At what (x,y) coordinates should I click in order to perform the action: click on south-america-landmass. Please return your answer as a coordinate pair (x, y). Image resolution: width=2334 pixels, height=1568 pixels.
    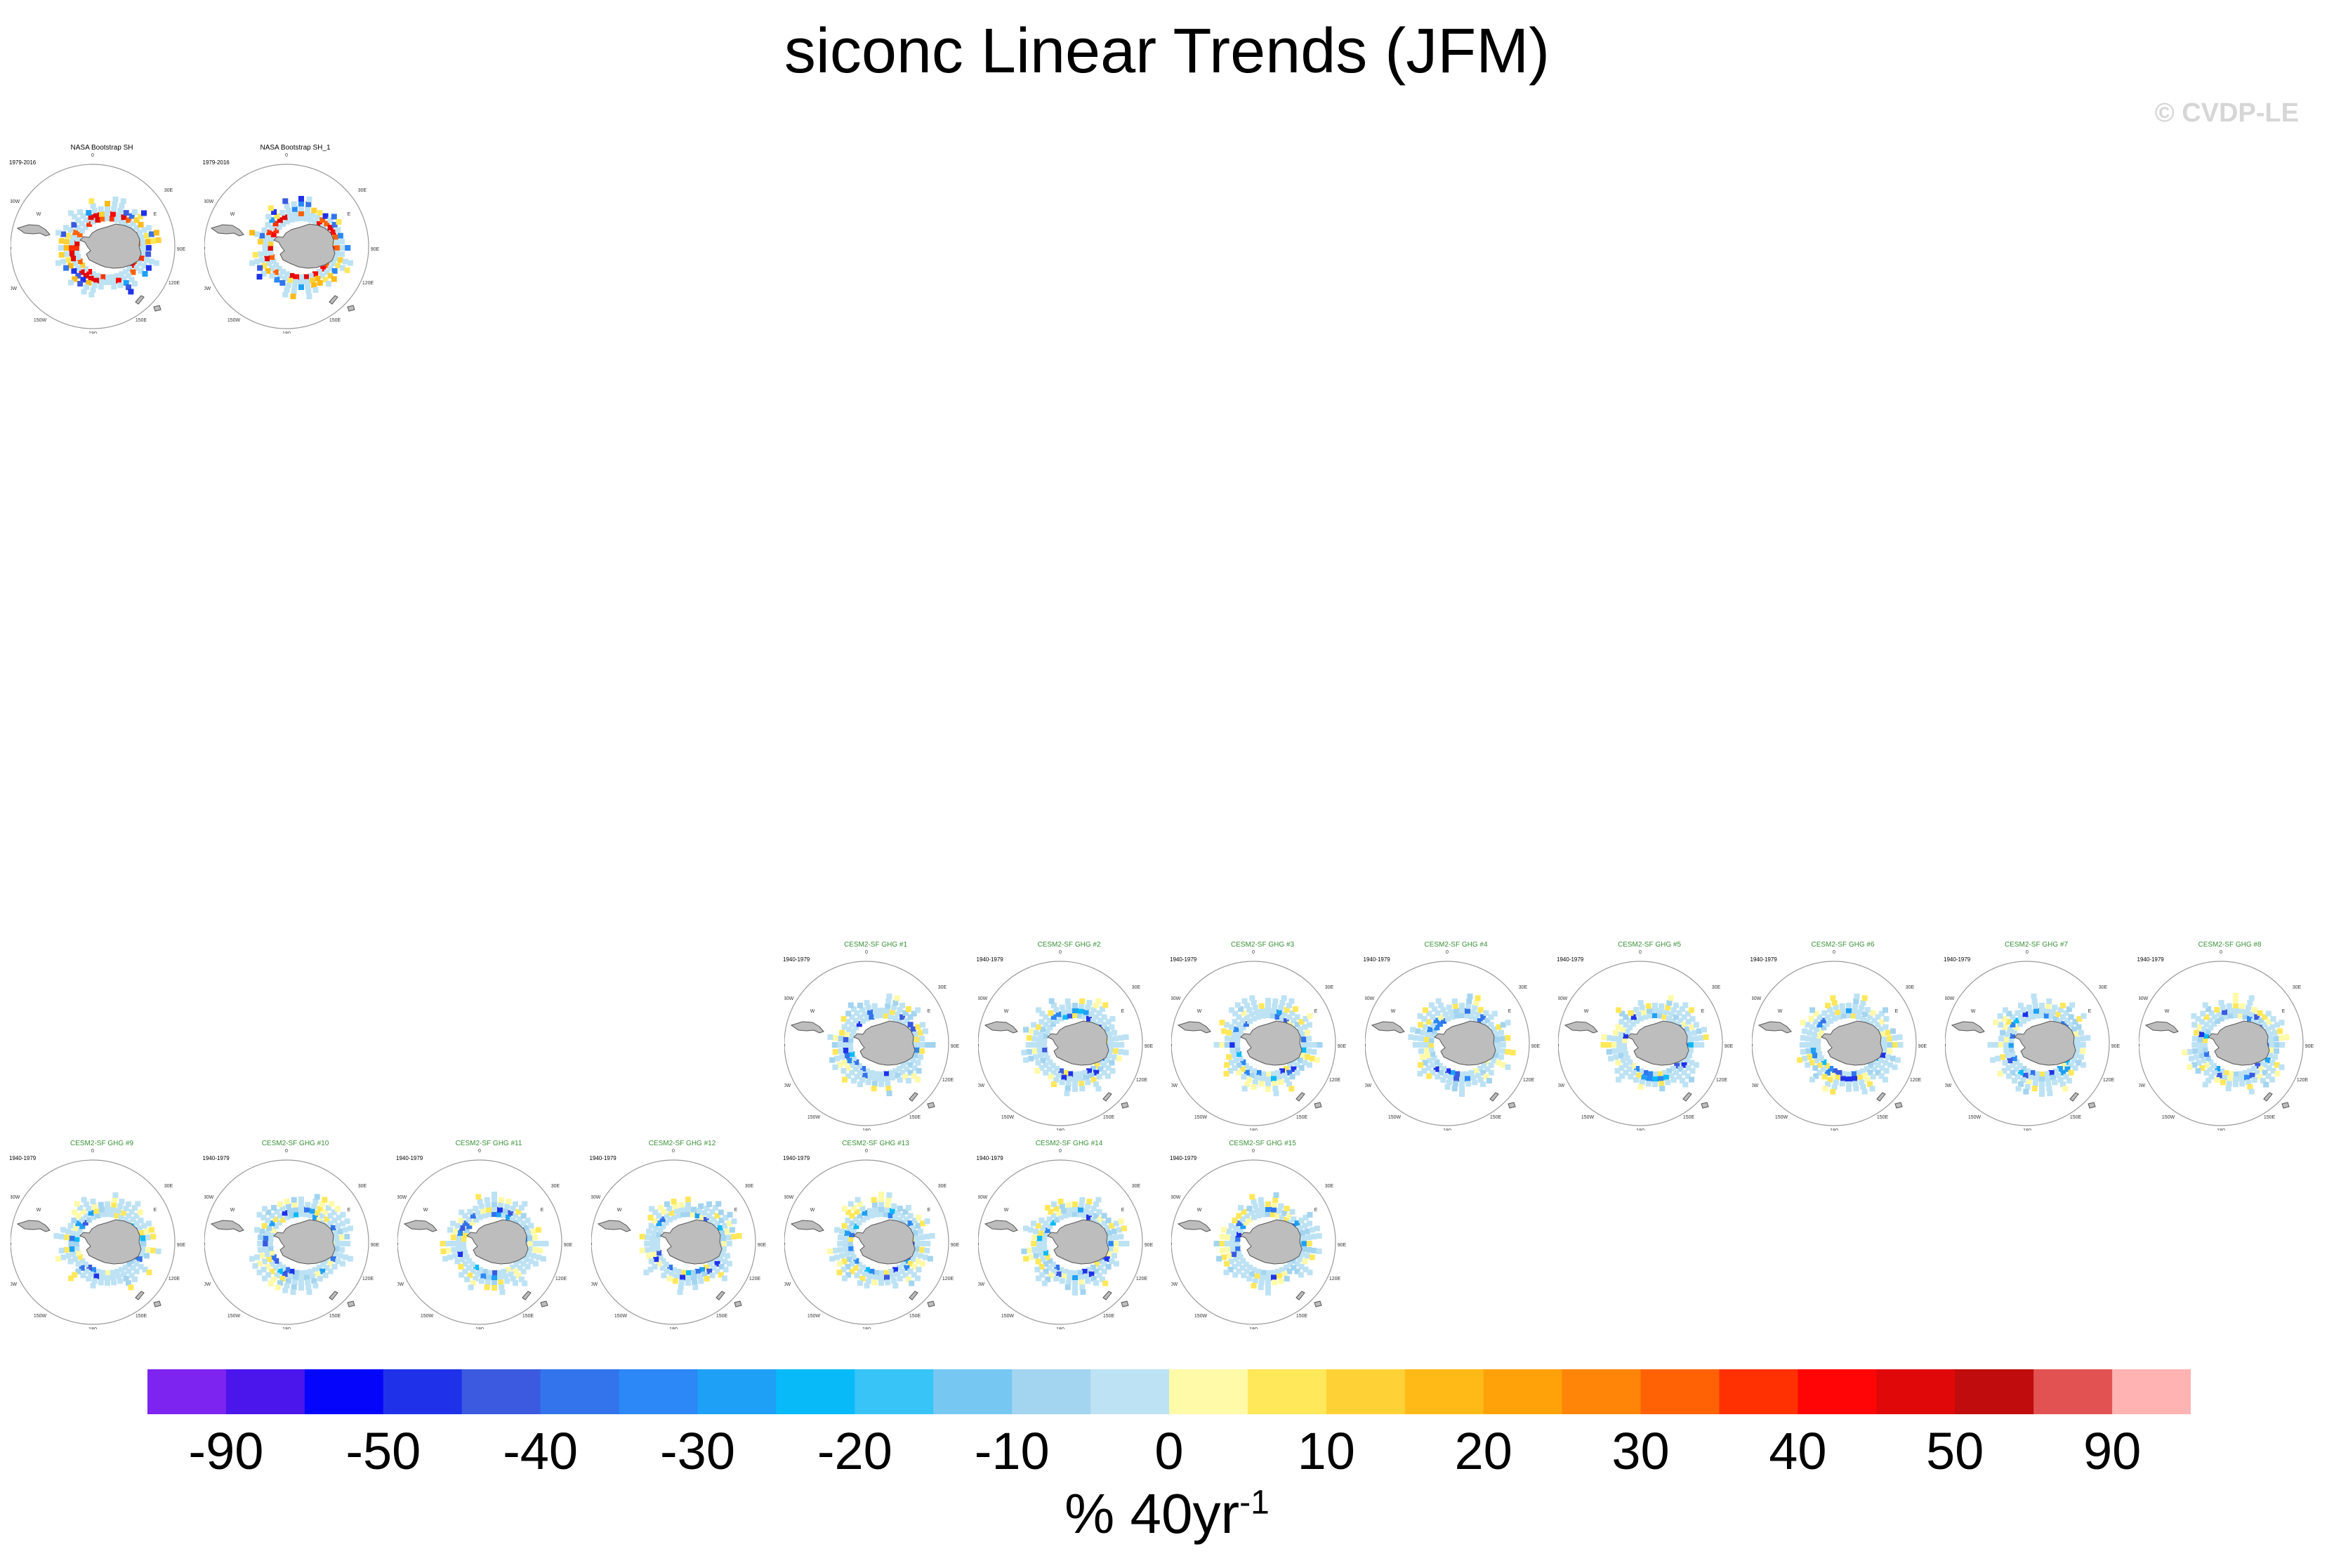
    Looking at the image, I should click on (807, 1027).